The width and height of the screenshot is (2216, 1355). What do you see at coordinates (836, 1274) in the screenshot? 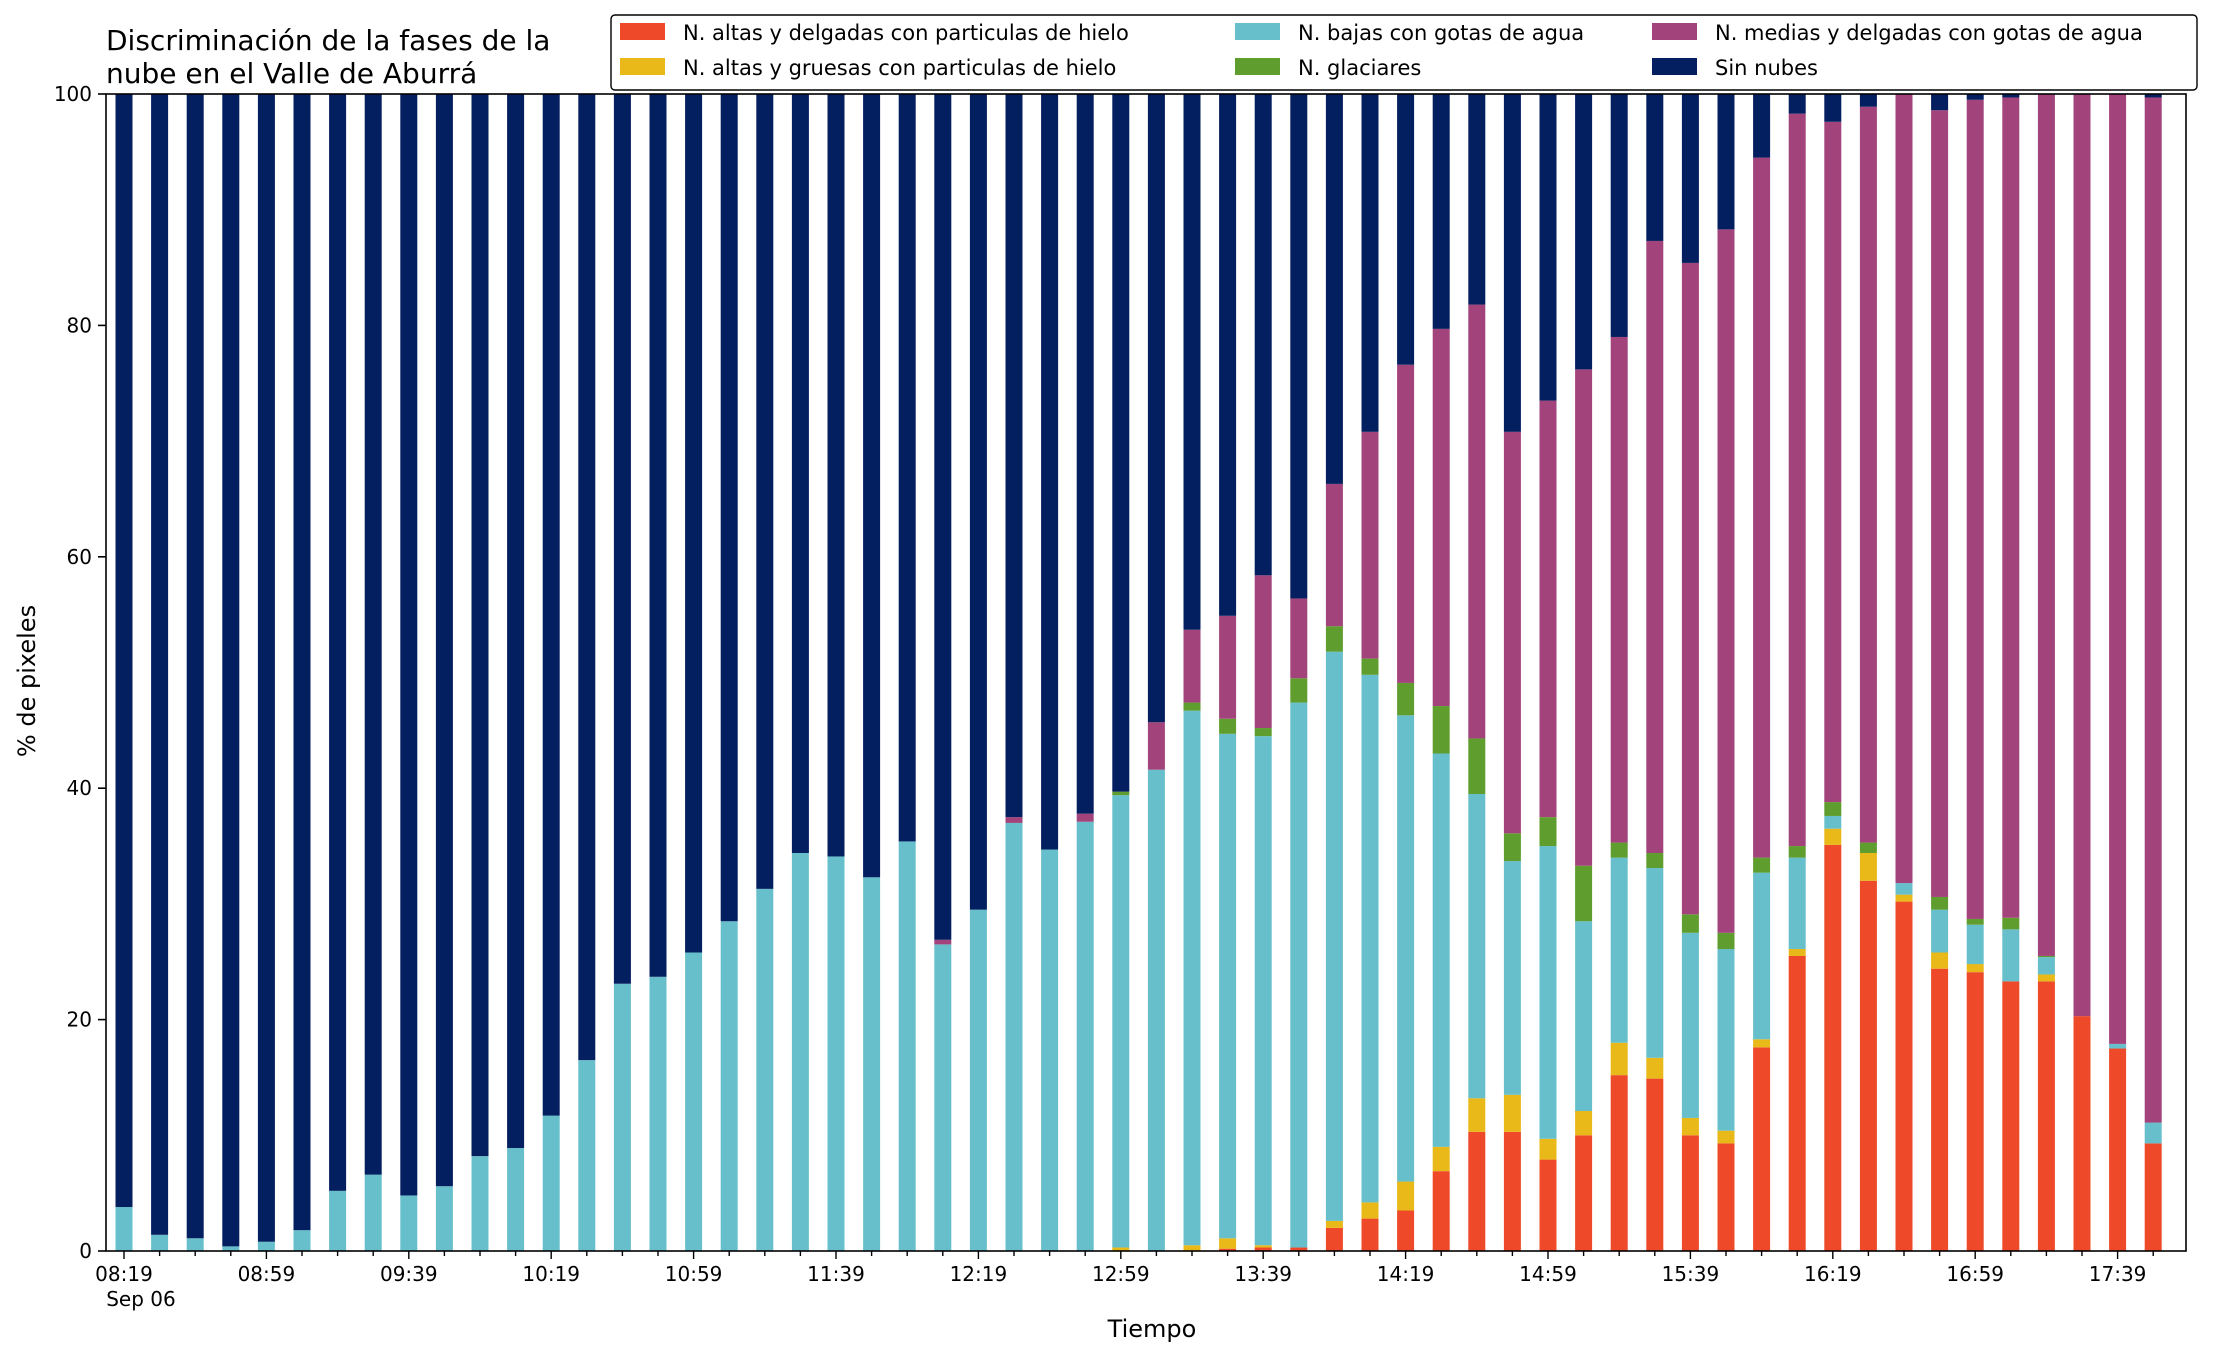
I see `x-tick-label-5: 11:39` at bounding box center [836, 1274].